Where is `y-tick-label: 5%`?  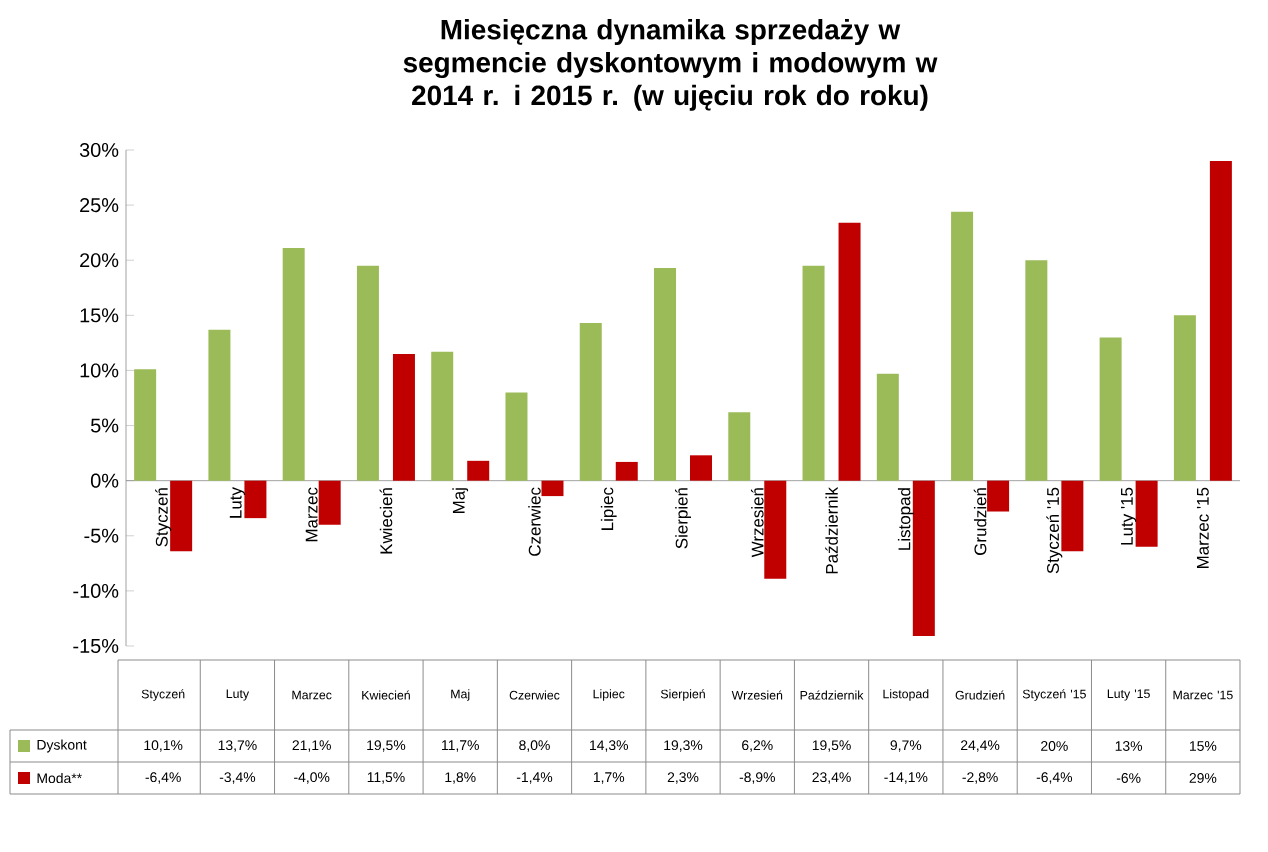
y-tick-label: 5% is located at coordinates (104, 425).